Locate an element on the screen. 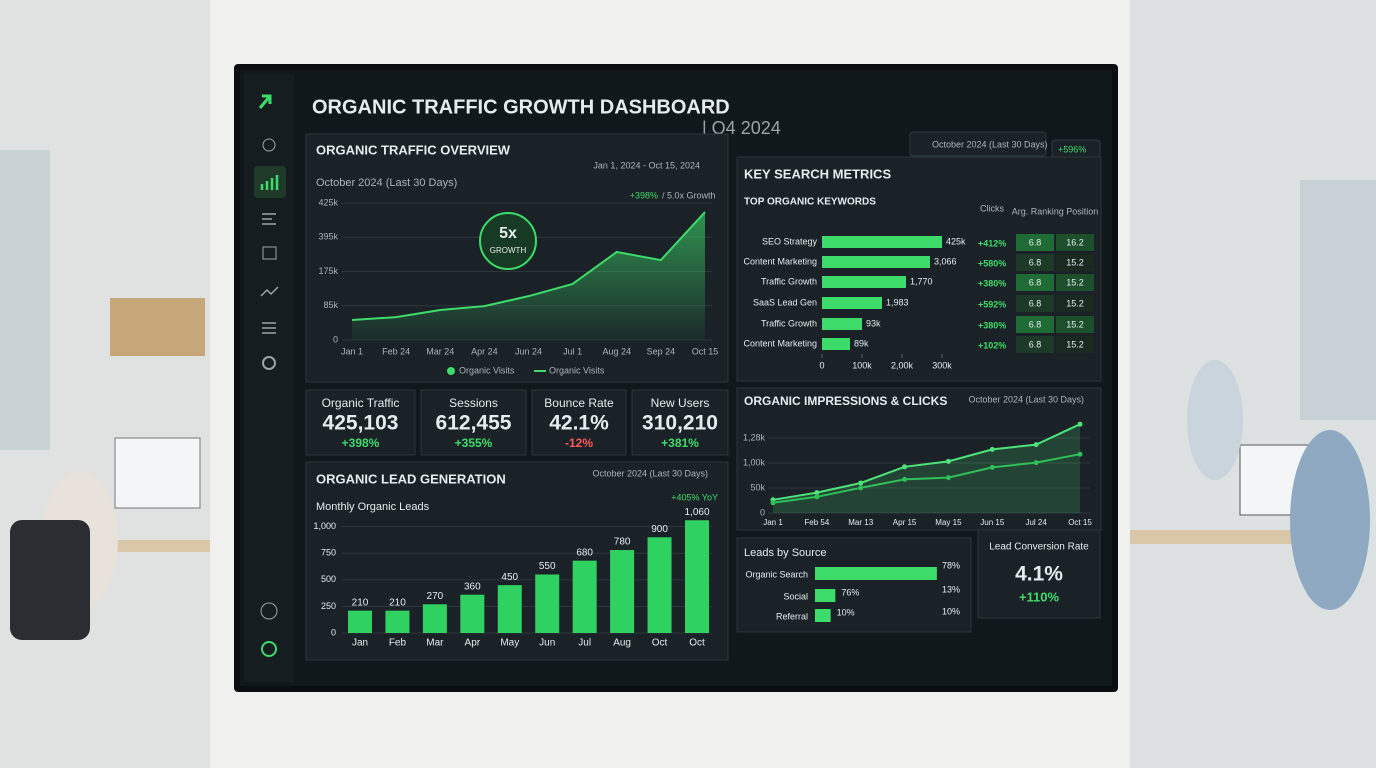 This screenshot has width=1376, height=768. clicks-label: 93k is located at coordinates (873, 323).